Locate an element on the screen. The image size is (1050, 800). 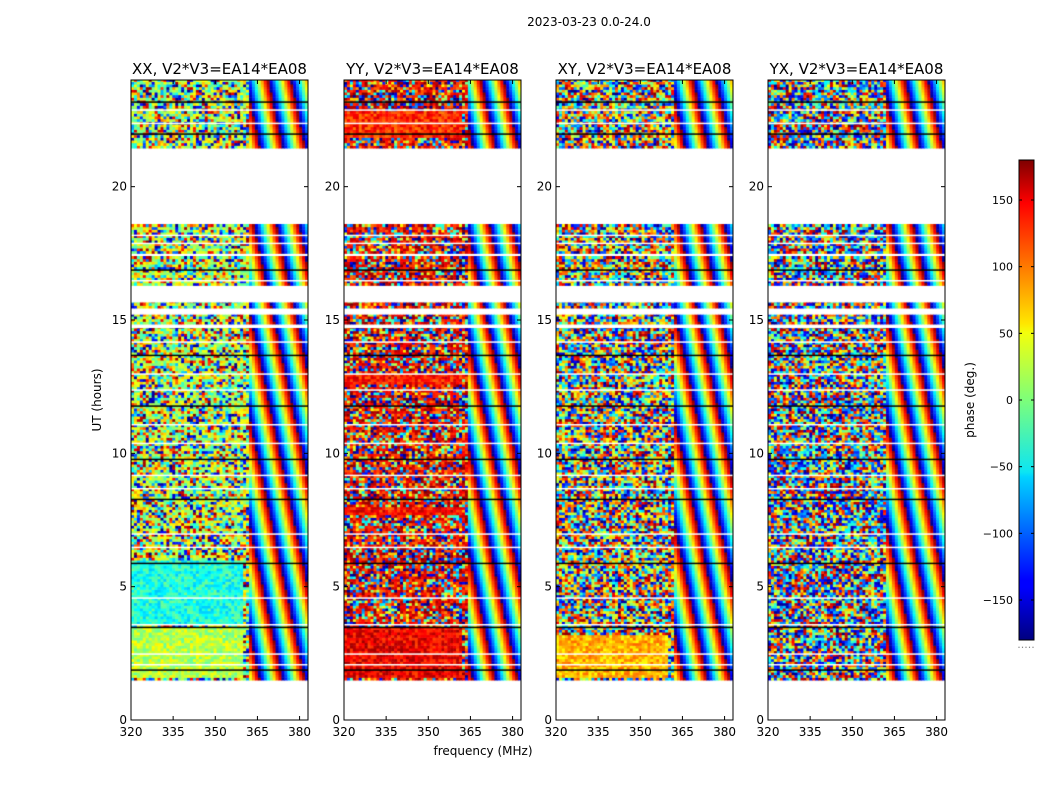
colorbar-tick-label: −150 is located at coordinates (998, 600).